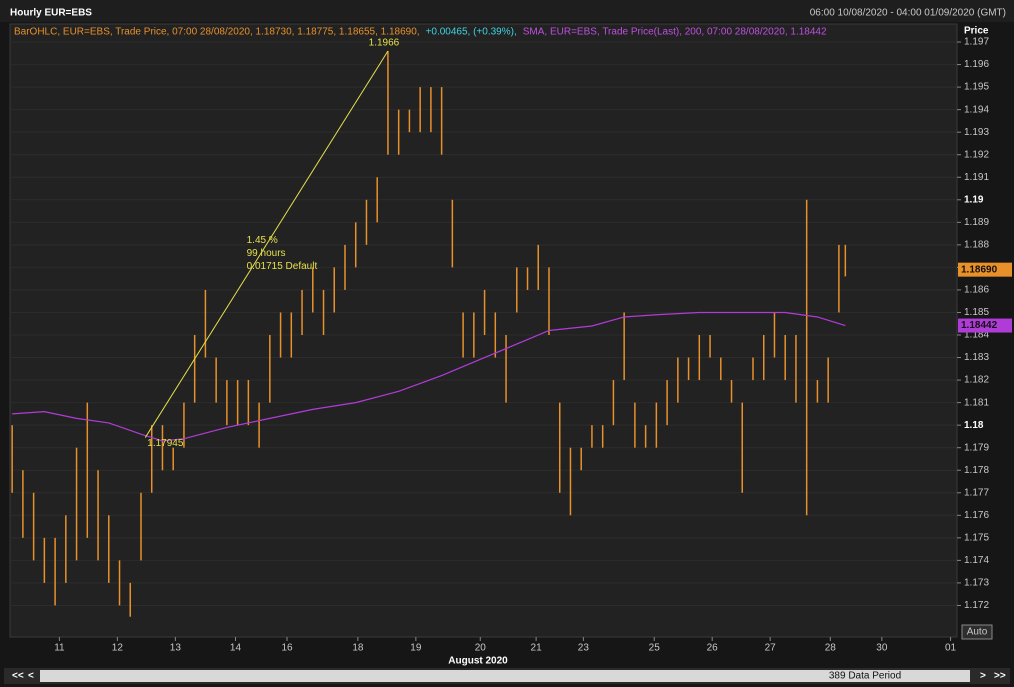  Describe the element at coordinates (976, 583) in the screenshot. I see `y-tick-label: 1.173` at that location.